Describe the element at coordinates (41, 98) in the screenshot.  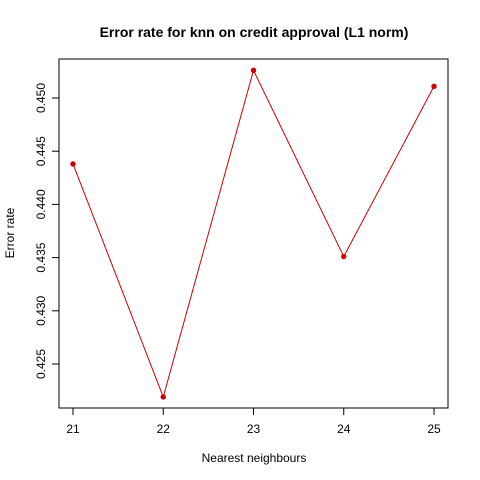
I see `y-tick-label: 0.450` at that location.